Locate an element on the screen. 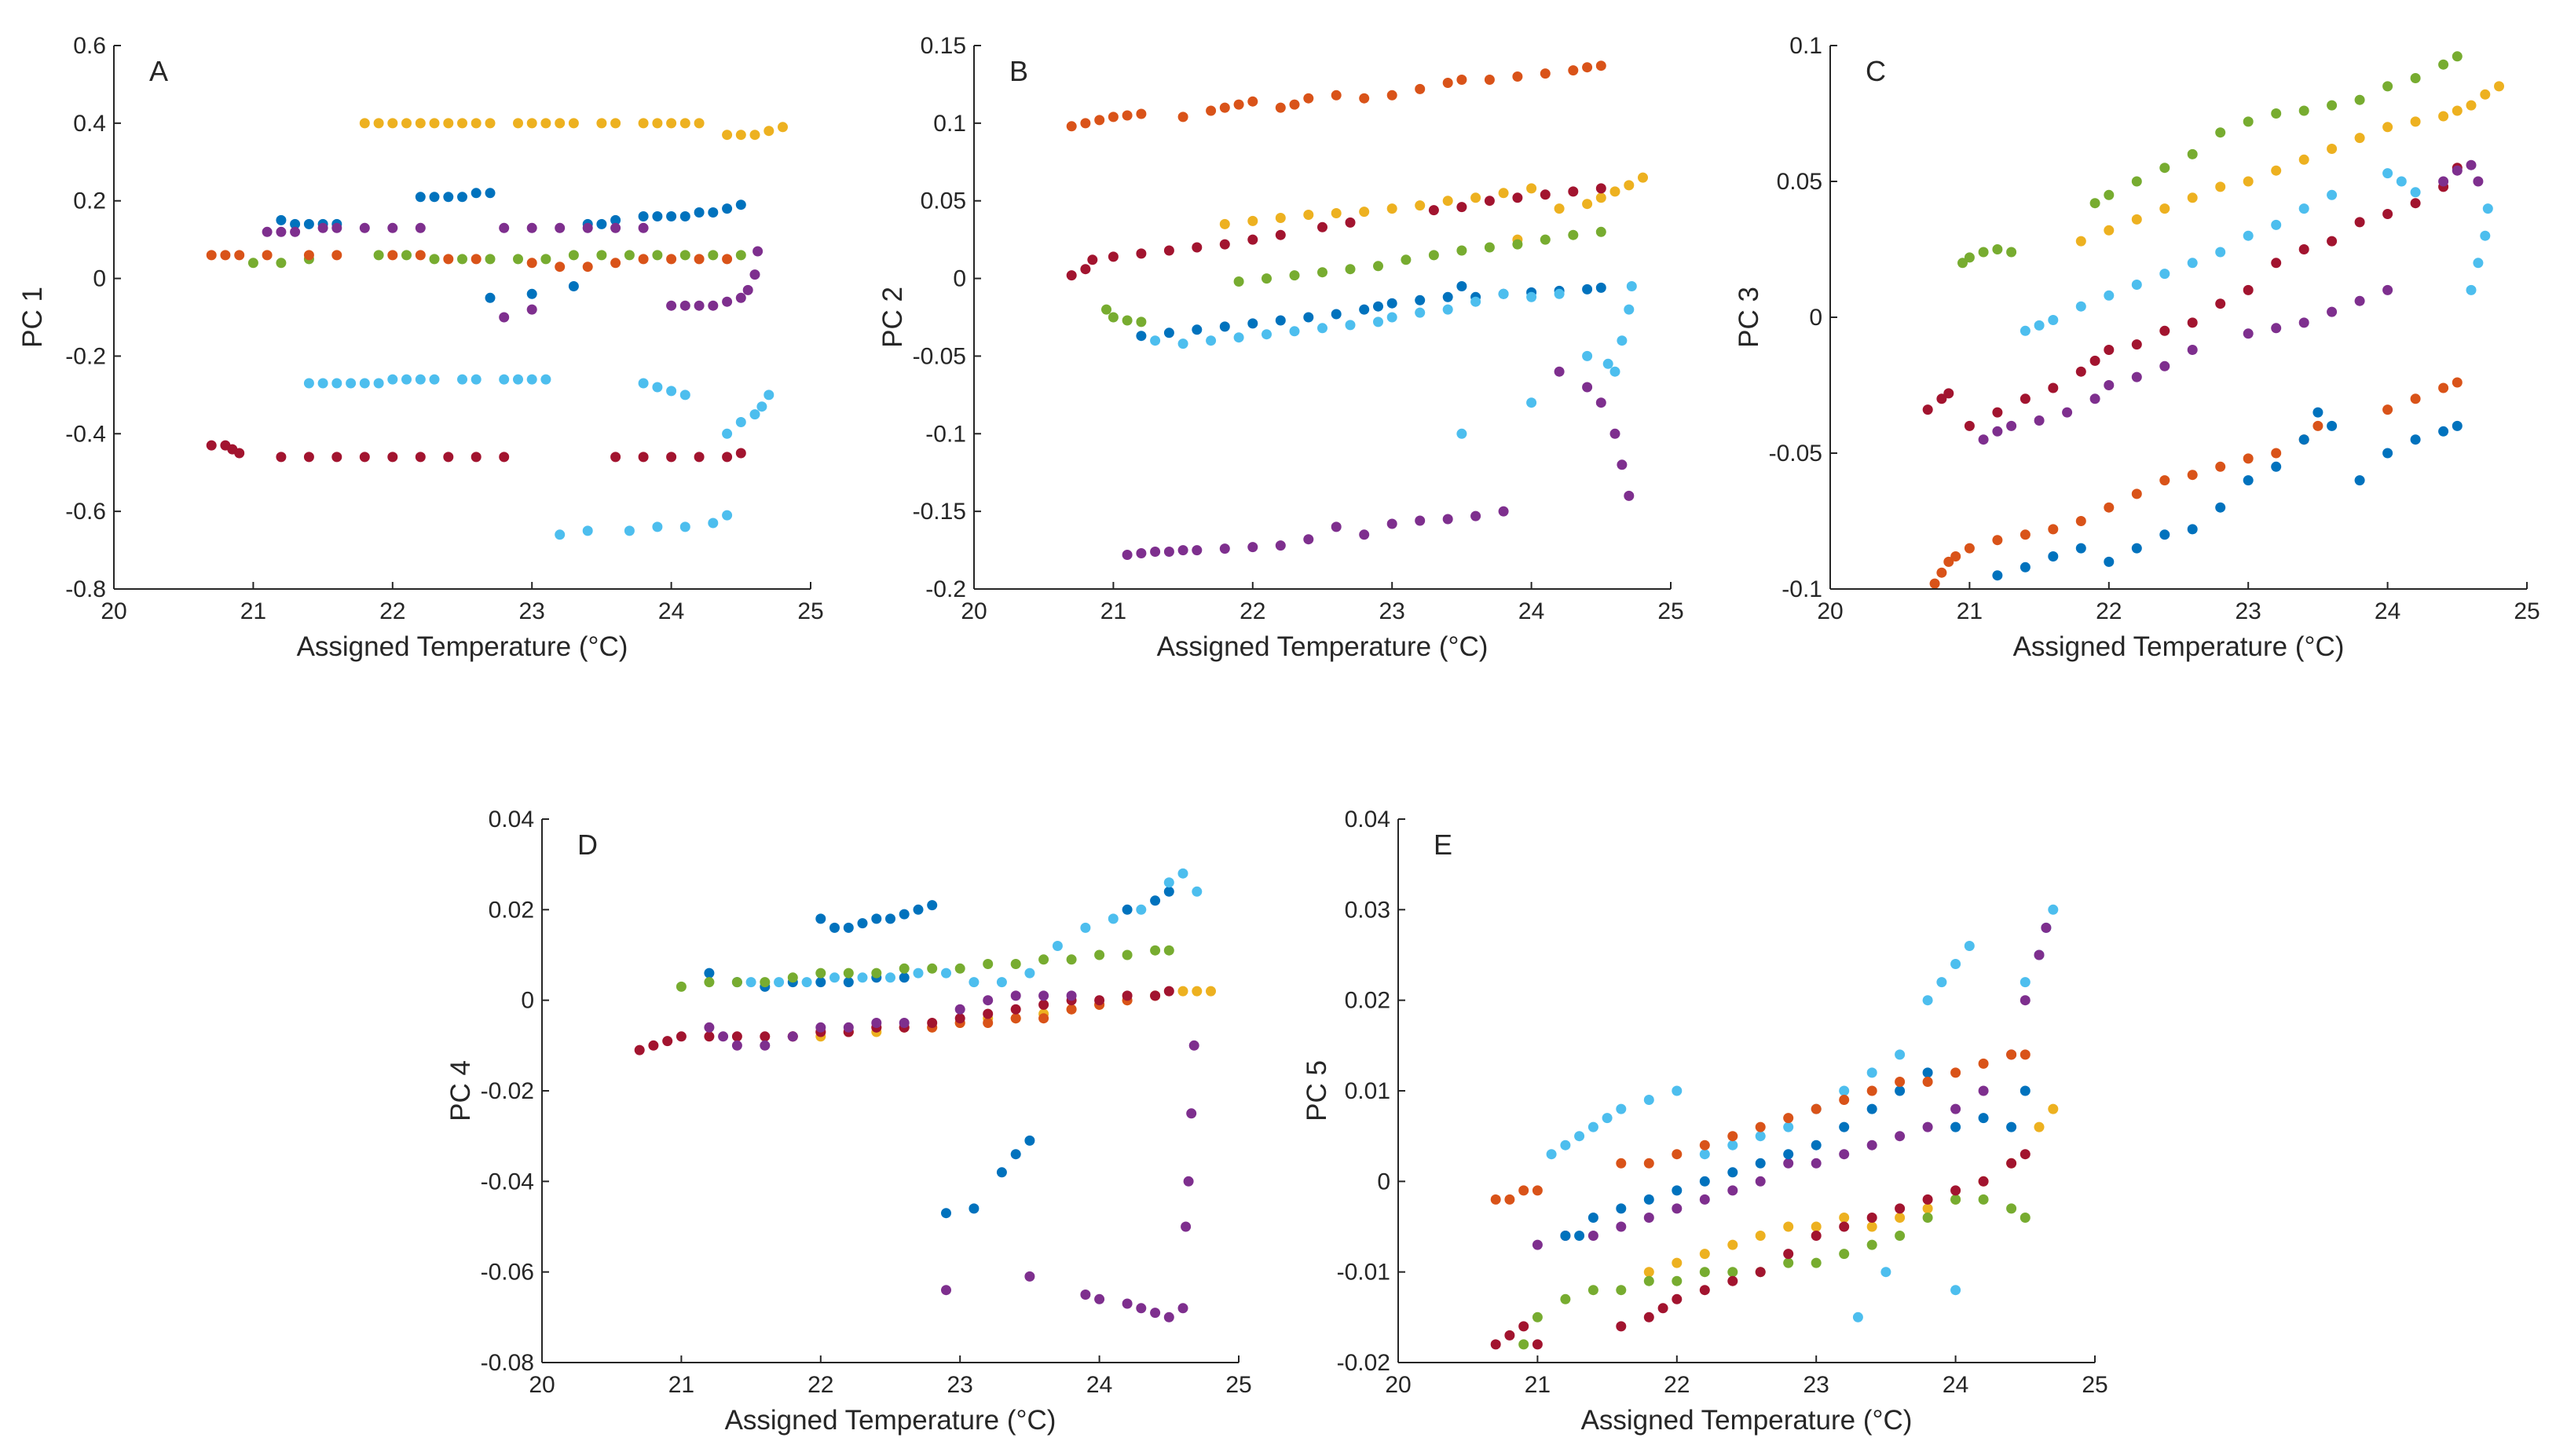 The image size is (2556, 1456). y-tick-label: -0.06 is located at coordinates (507, 1273).